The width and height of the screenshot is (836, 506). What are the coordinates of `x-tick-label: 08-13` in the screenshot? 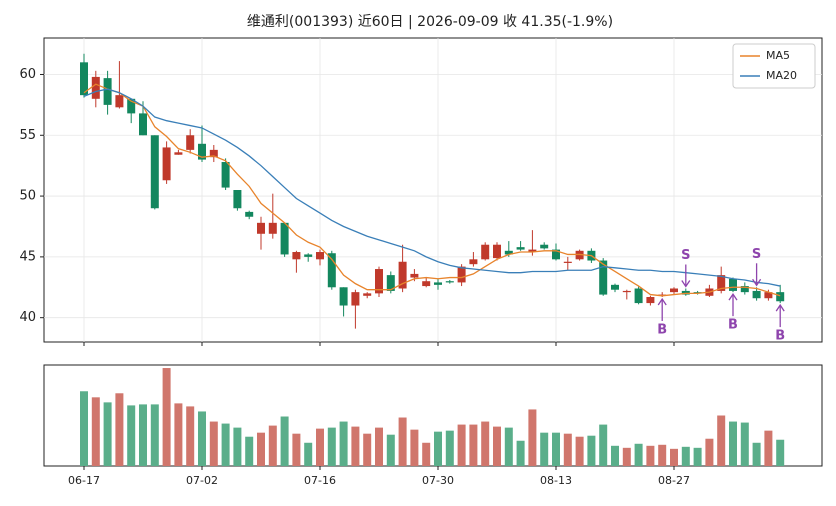 It's located at (556, 480).